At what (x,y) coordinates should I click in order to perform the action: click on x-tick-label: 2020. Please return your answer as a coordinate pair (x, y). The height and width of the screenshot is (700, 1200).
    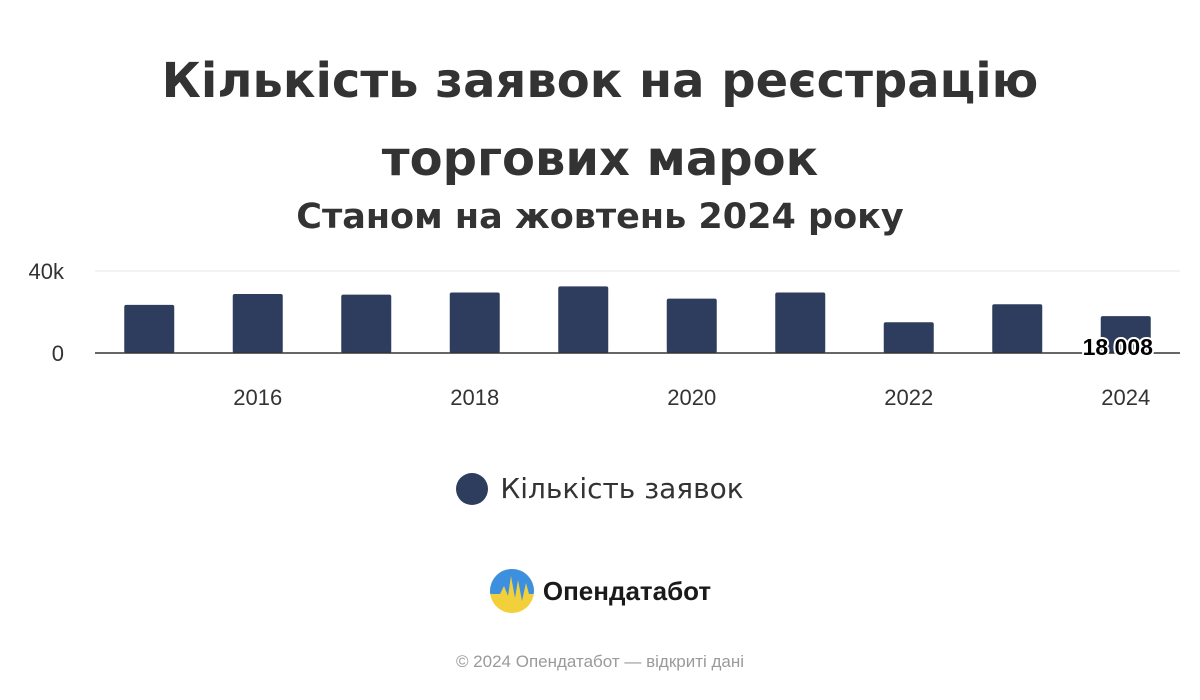
    Looking at the image, I should click on (691, 397).